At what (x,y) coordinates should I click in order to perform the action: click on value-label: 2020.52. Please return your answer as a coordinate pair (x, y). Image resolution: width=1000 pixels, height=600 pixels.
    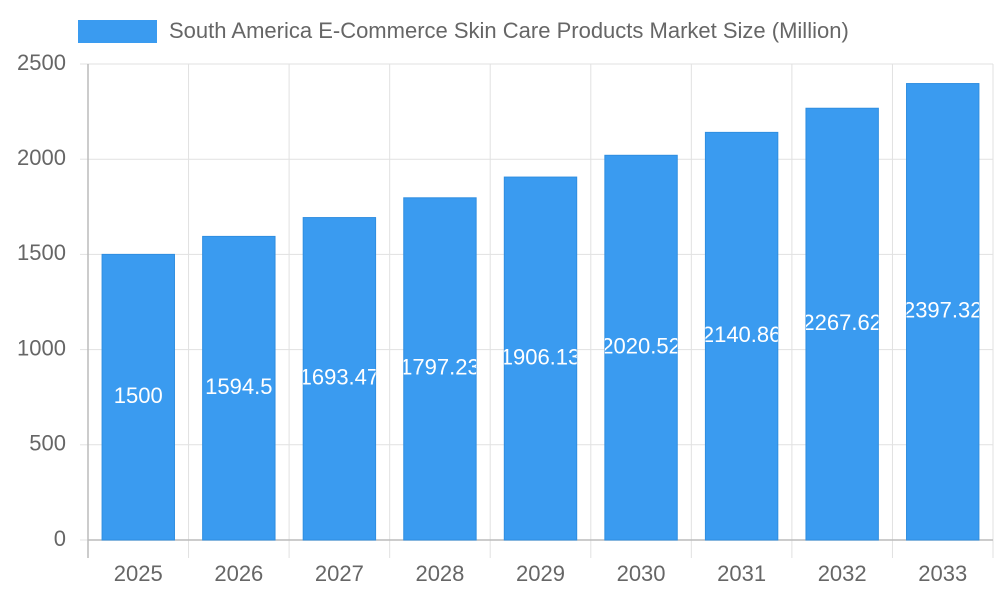
    Looking at the image, I should click on (641, 345).